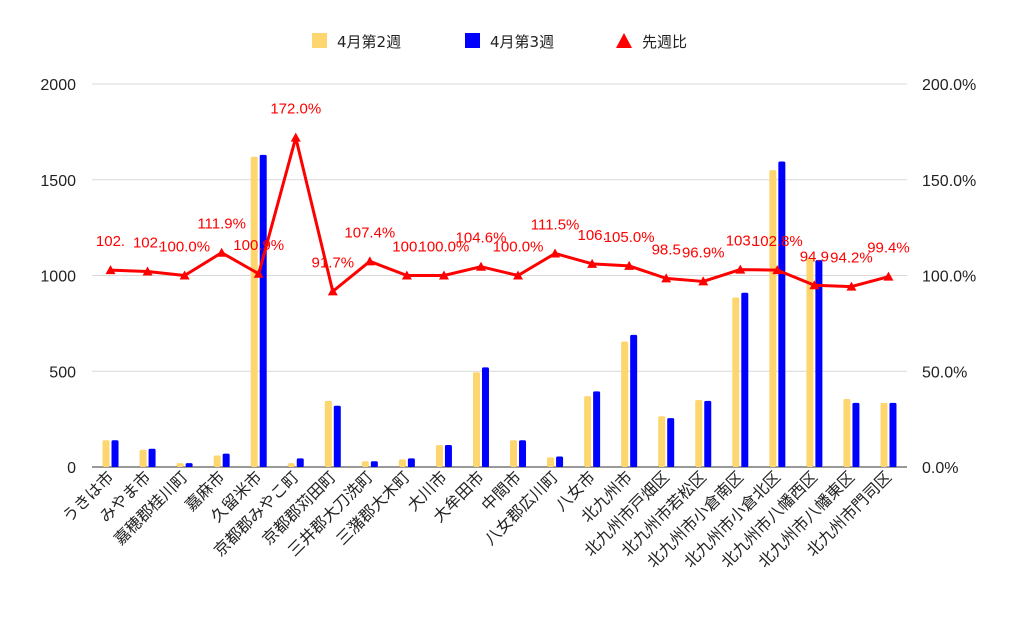 This screenshot has height=633, width=1024. Describe the element at coordinates (666, 249) in the screenshot. I see `data-label: 98.5` at that location.